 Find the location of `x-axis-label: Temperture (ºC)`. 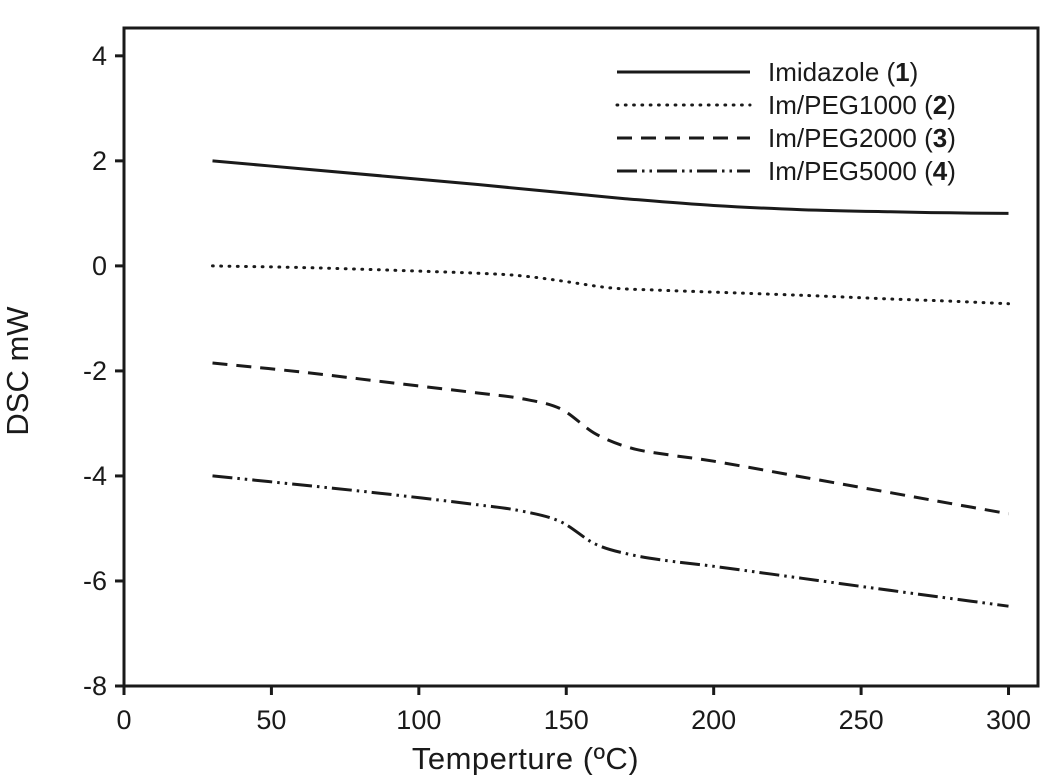

x-axis-label: Temperture (ºC) is located at coordinates (525, 758).